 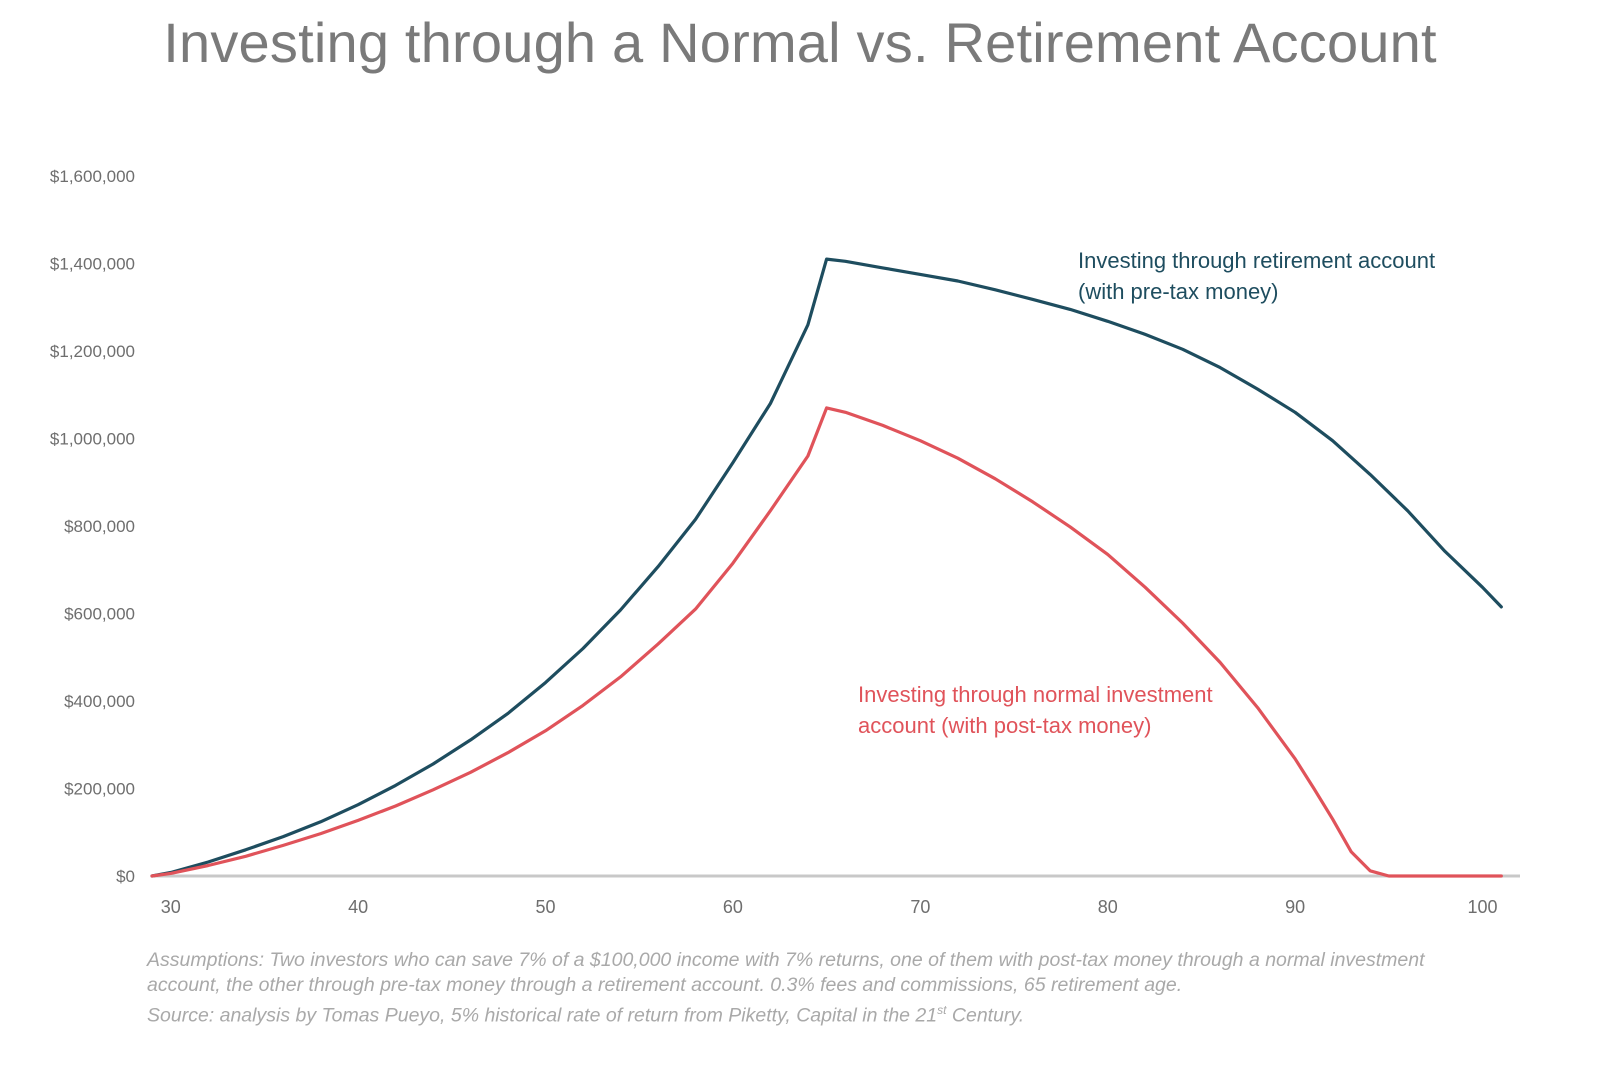 What do you see at coordinates (1108, 907) in the screenshot?
I see `x-tick-label: 80` at bounding box center [1108, 907].